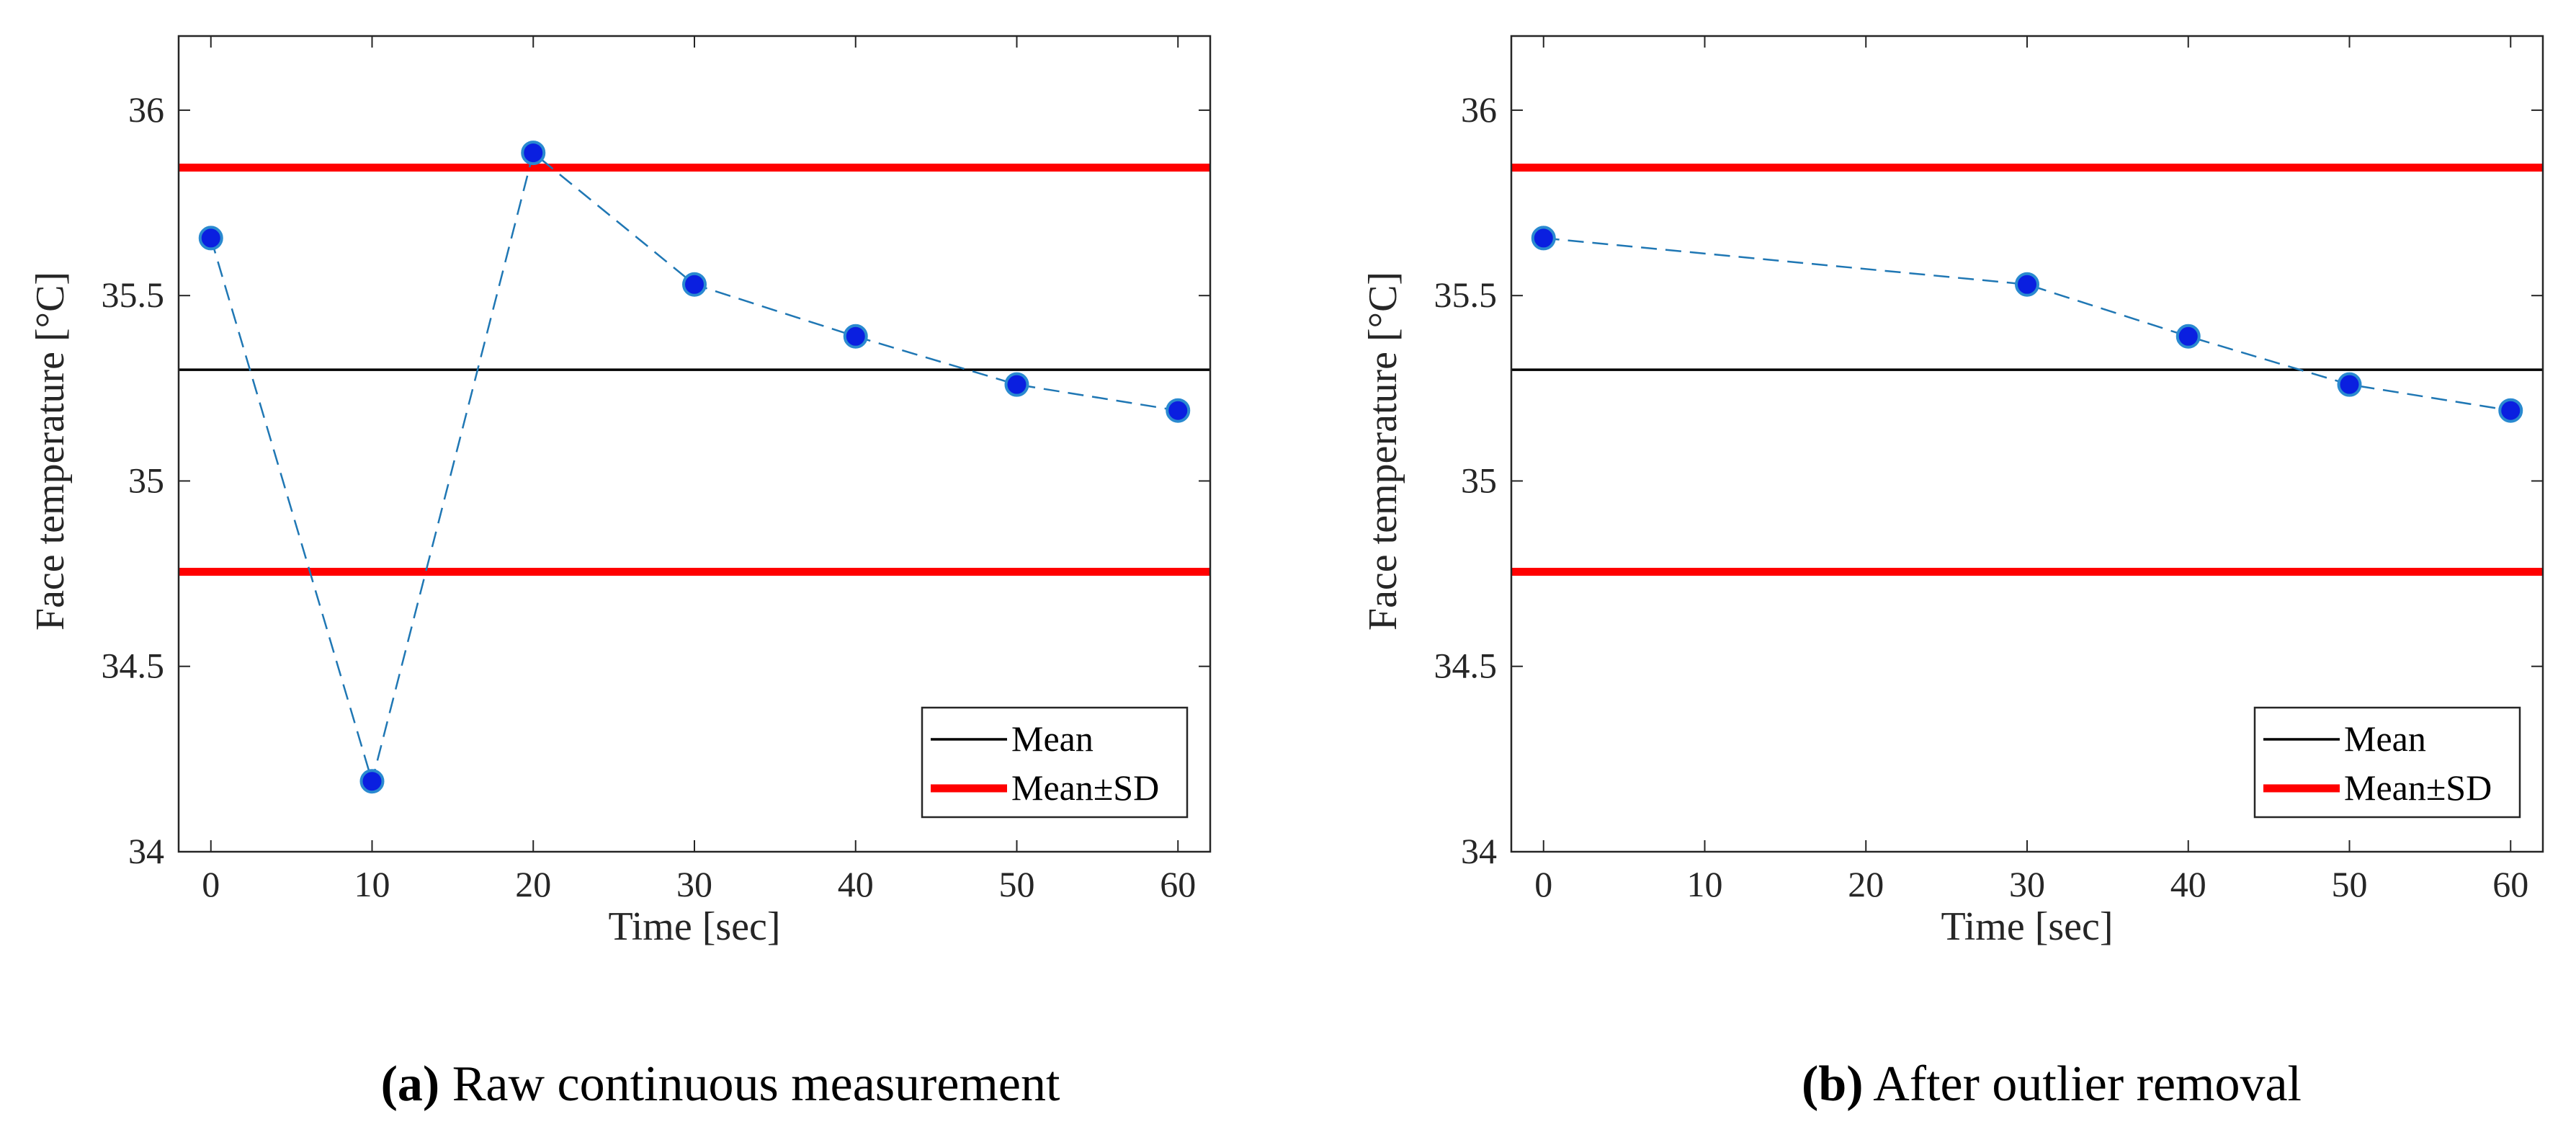 This screenshot has height=1127, width=2576. Describe the element at coordinates (1833, 1084) in the screenshot. I see `caption-tag: (b)` at that location.